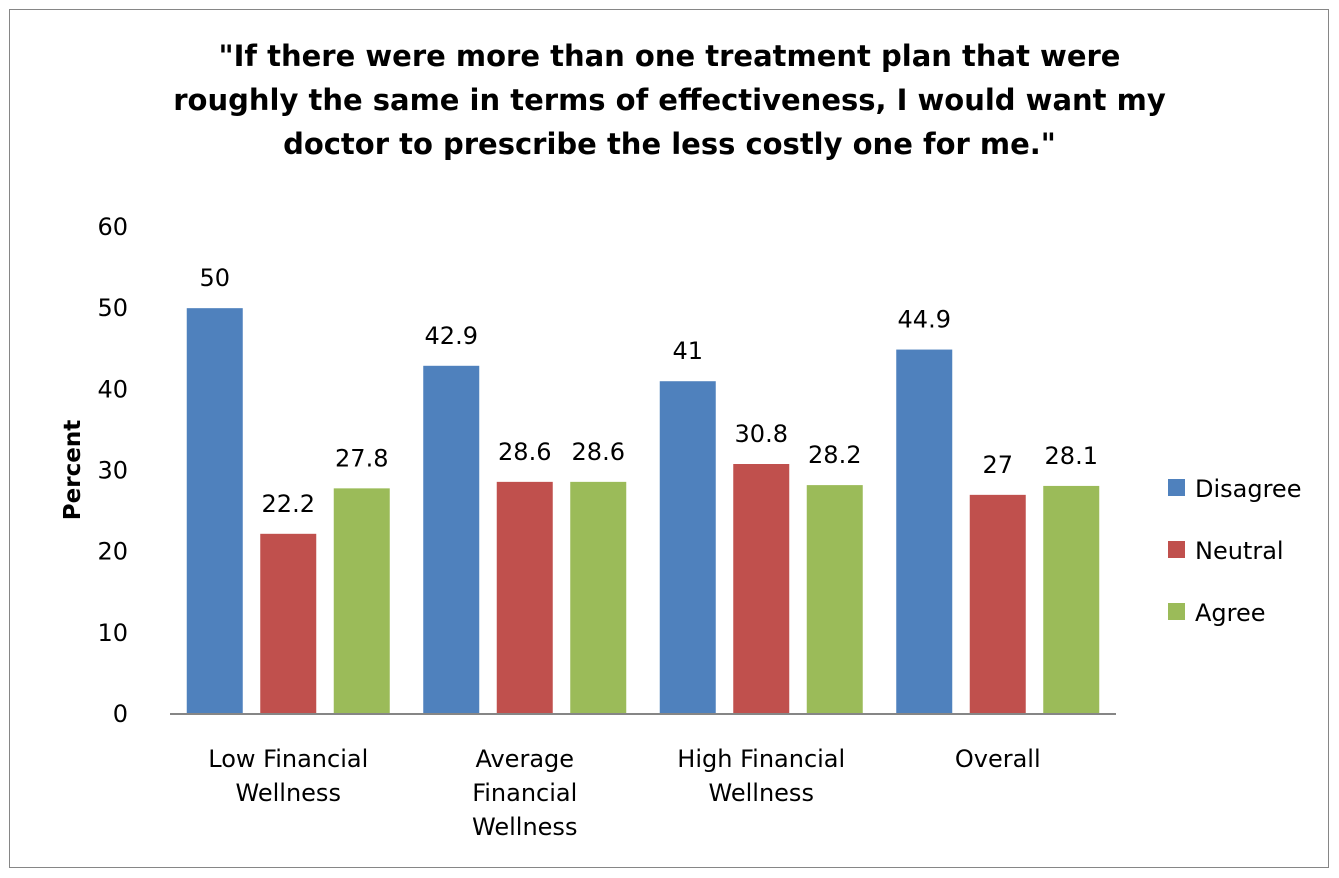 Image resolution: width=1339 pixels, height=878 pixels. I want to click on category-label: Low Financial, so click(288, 759).